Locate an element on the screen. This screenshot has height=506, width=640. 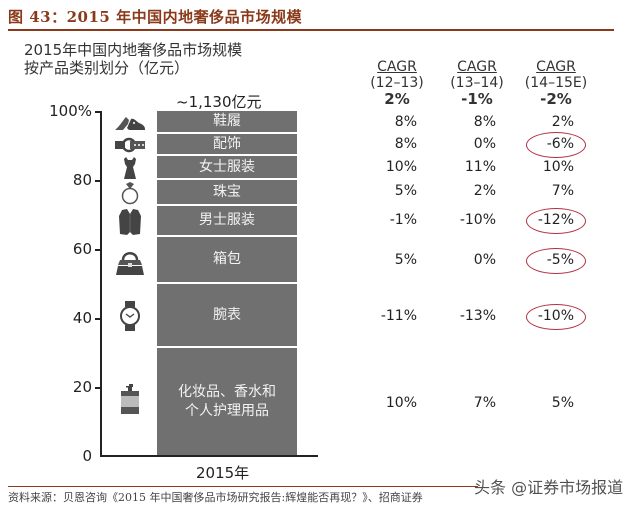
bar-total-label: ~1,130亿元 is located at coordinates (219, 102).